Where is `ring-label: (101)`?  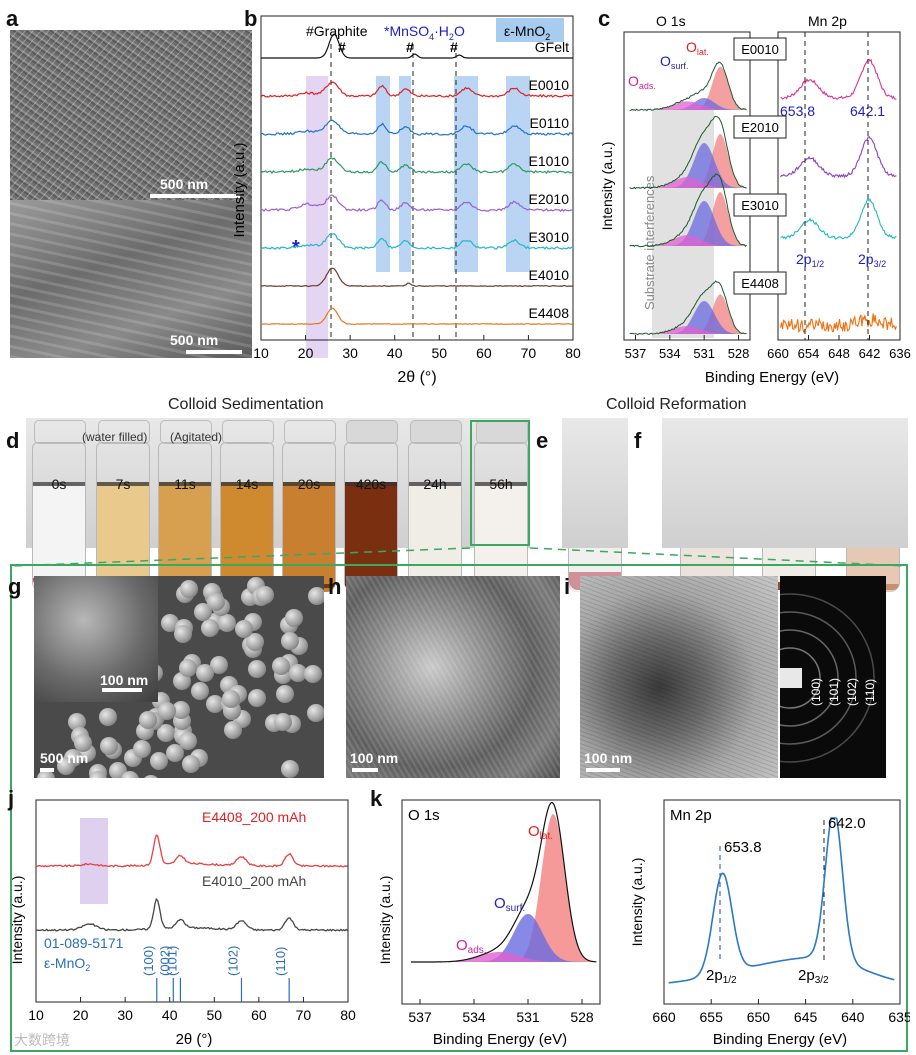 ring-label: (101) is located at coordinates (834, 692).